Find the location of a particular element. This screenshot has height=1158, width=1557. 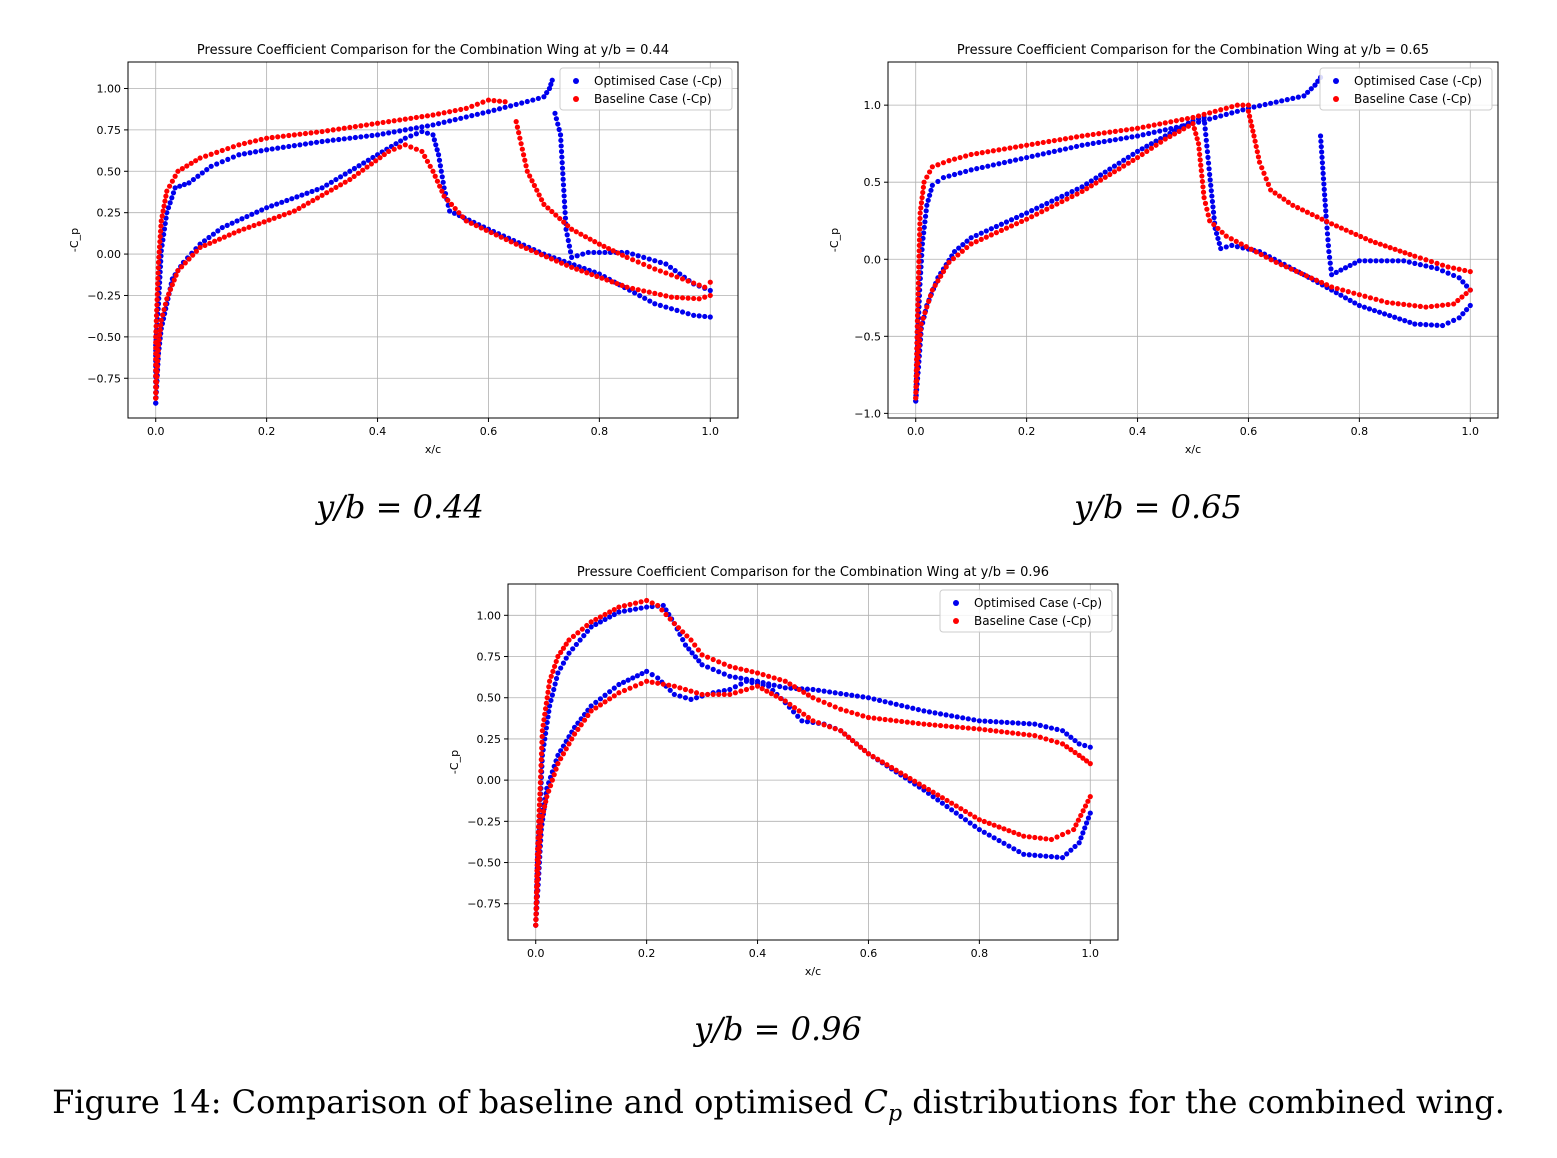

legend-label: Baseline Case (-Cp) is located at coordinates (1413, 99).